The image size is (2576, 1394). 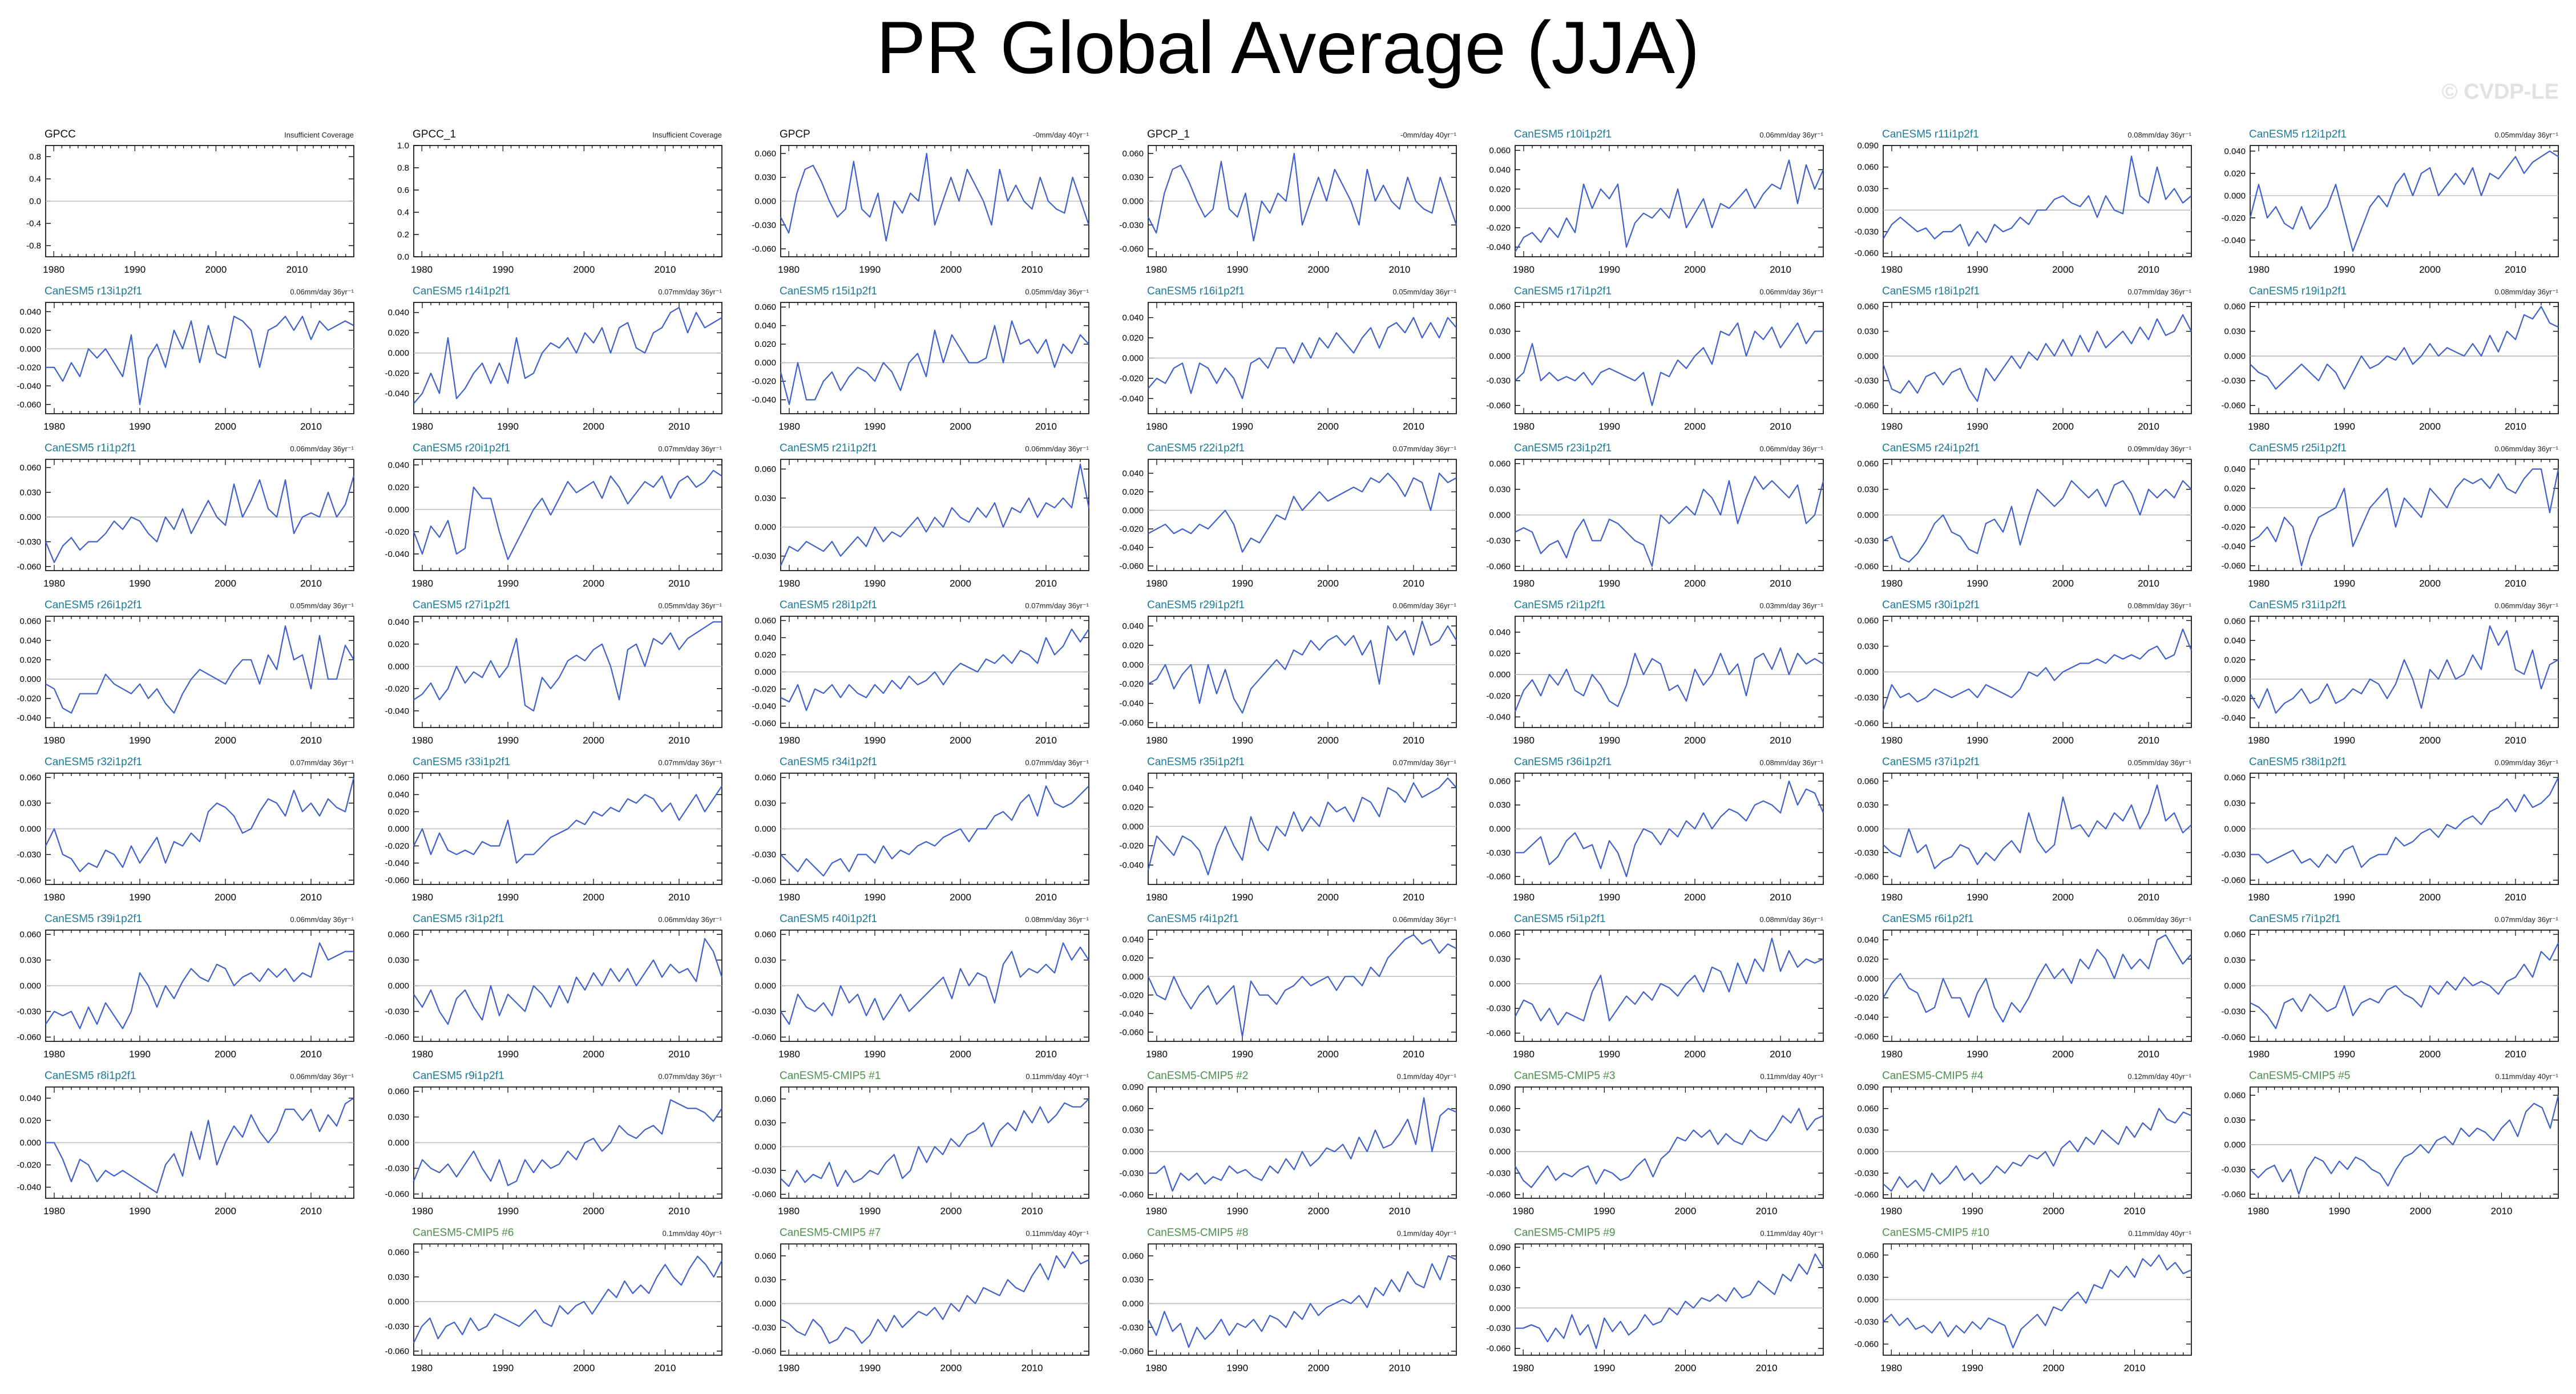 I want to click on panel-title: CanESM5 r28i1p2f1, so click(x=828, y=605).